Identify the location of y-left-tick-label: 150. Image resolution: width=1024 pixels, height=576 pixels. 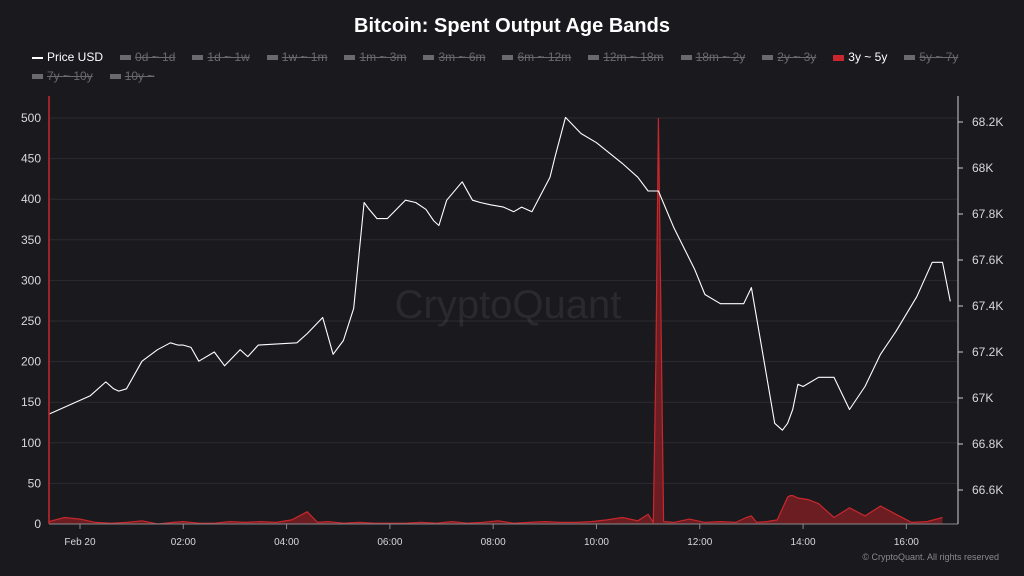
(31, 402).